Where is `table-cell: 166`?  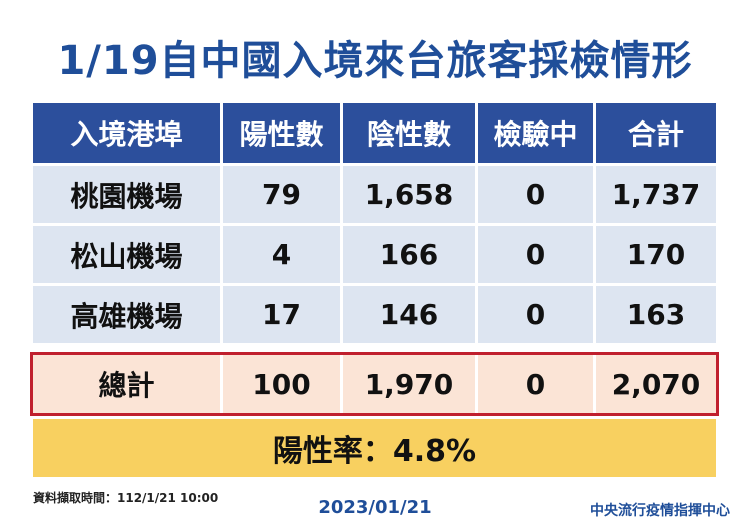 table-cell: 166 is located at coordinates (410, 253).